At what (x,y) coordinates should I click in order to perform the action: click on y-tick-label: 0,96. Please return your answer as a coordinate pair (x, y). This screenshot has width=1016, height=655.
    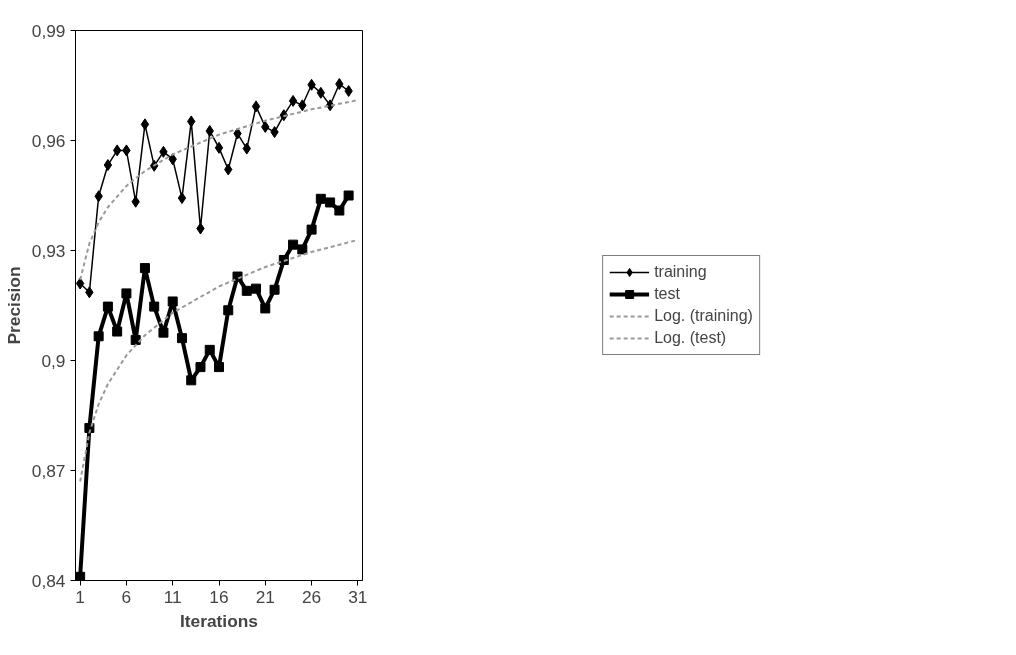
    Looking at the image, I should click on (48, 140).